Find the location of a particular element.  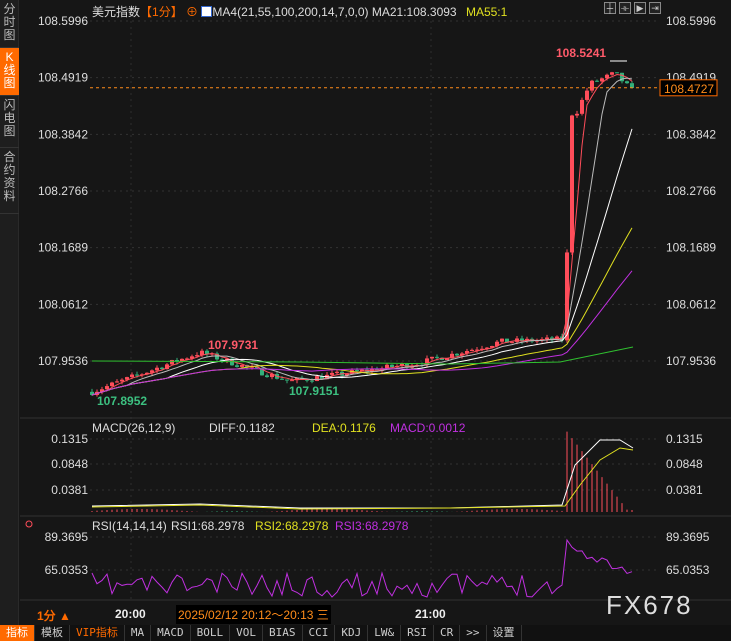

ma-params: MA4(21,55,100,200,14,7,0,0) is located at coordinates (290, 12).